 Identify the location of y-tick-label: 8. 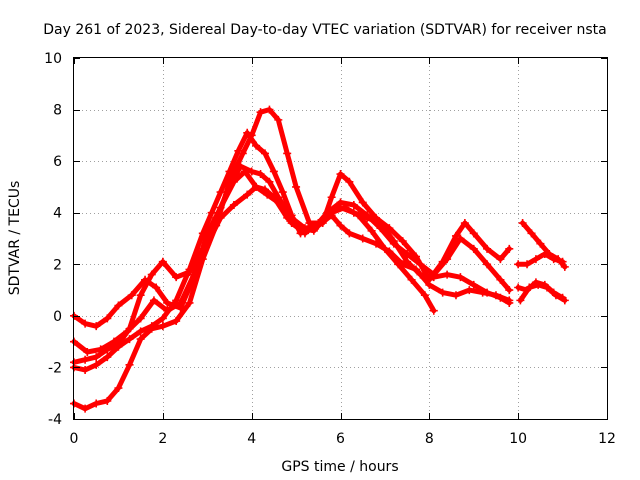
(57, 111).